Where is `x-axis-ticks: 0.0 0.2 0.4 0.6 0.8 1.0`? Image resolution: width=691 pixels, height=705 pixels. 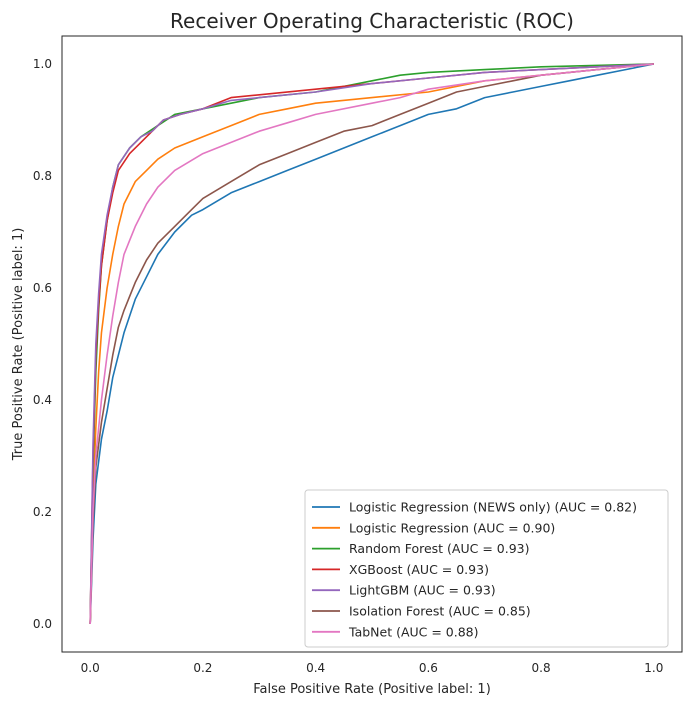 x-axis-ticks: 0.0 0.2 0.4 0.6 0.8 1.0 is located at coordinates (372, 668).